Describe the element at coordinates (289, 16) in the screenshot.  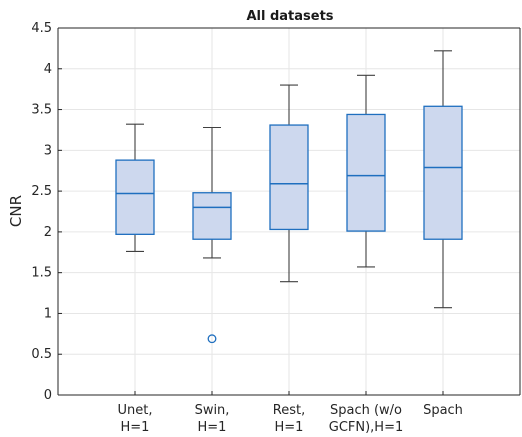
I see `chart-title: All datasets` at that location.